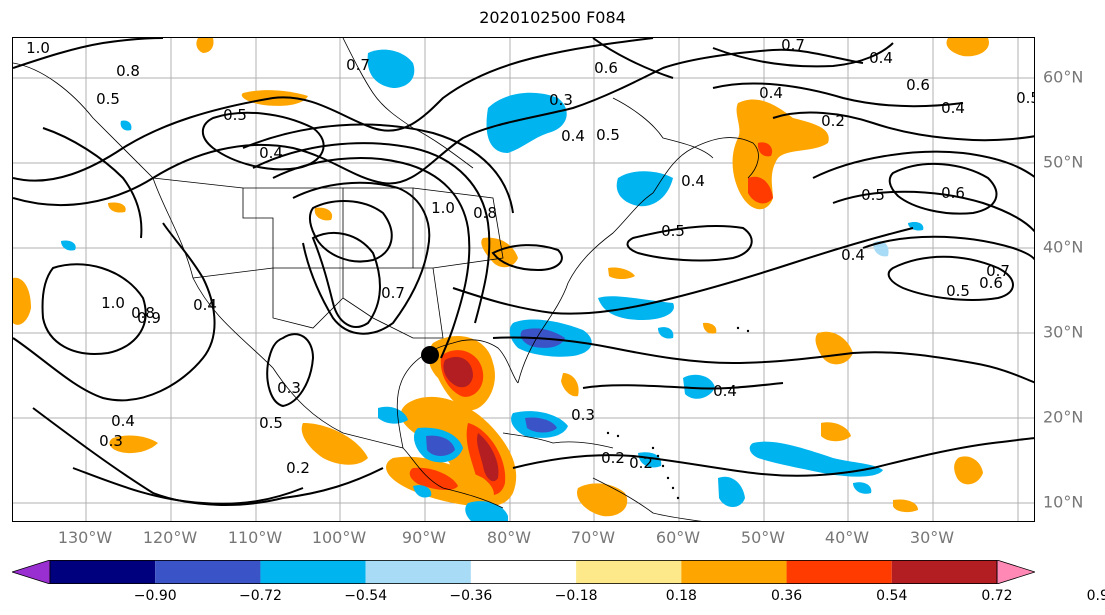 This screenshot has width=1105, height=615. Describe the element at coordinates (424, 537) in the screenshot. I see `longitude-label: 90°W` at that location.